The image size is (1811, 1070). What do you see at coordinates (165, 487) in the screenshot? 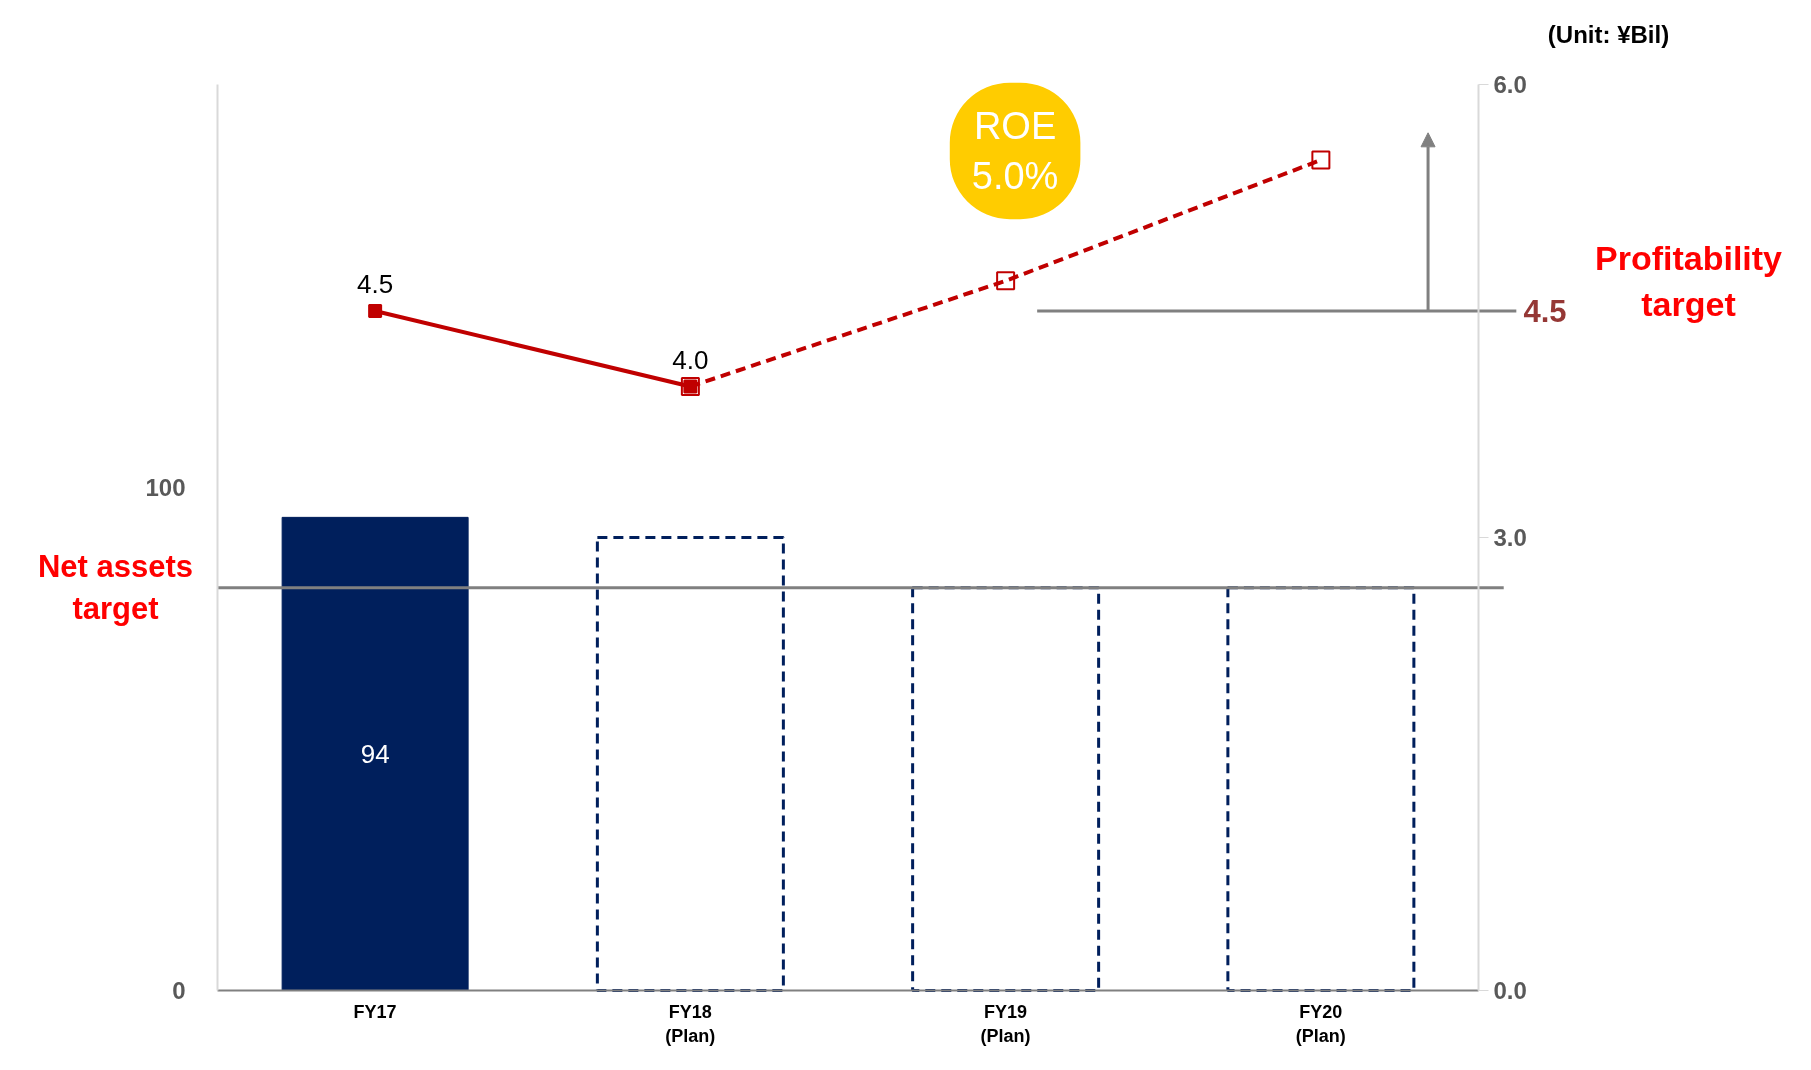
I see `y-tick-label: 100` at bounding box center [165, 487].